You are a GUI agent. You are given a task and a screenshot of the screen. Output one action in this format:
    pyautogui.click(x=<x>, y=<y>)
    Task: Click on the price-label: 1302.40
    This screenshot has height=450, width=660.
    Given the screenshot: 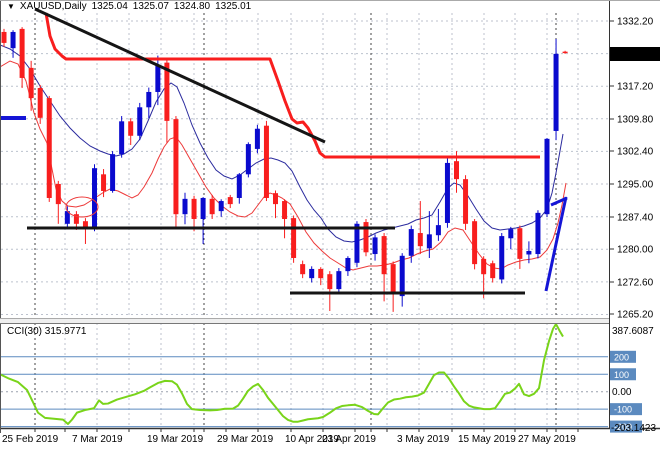 What is the action you would take?
    pyautogui.click(x=635, y=152)
    